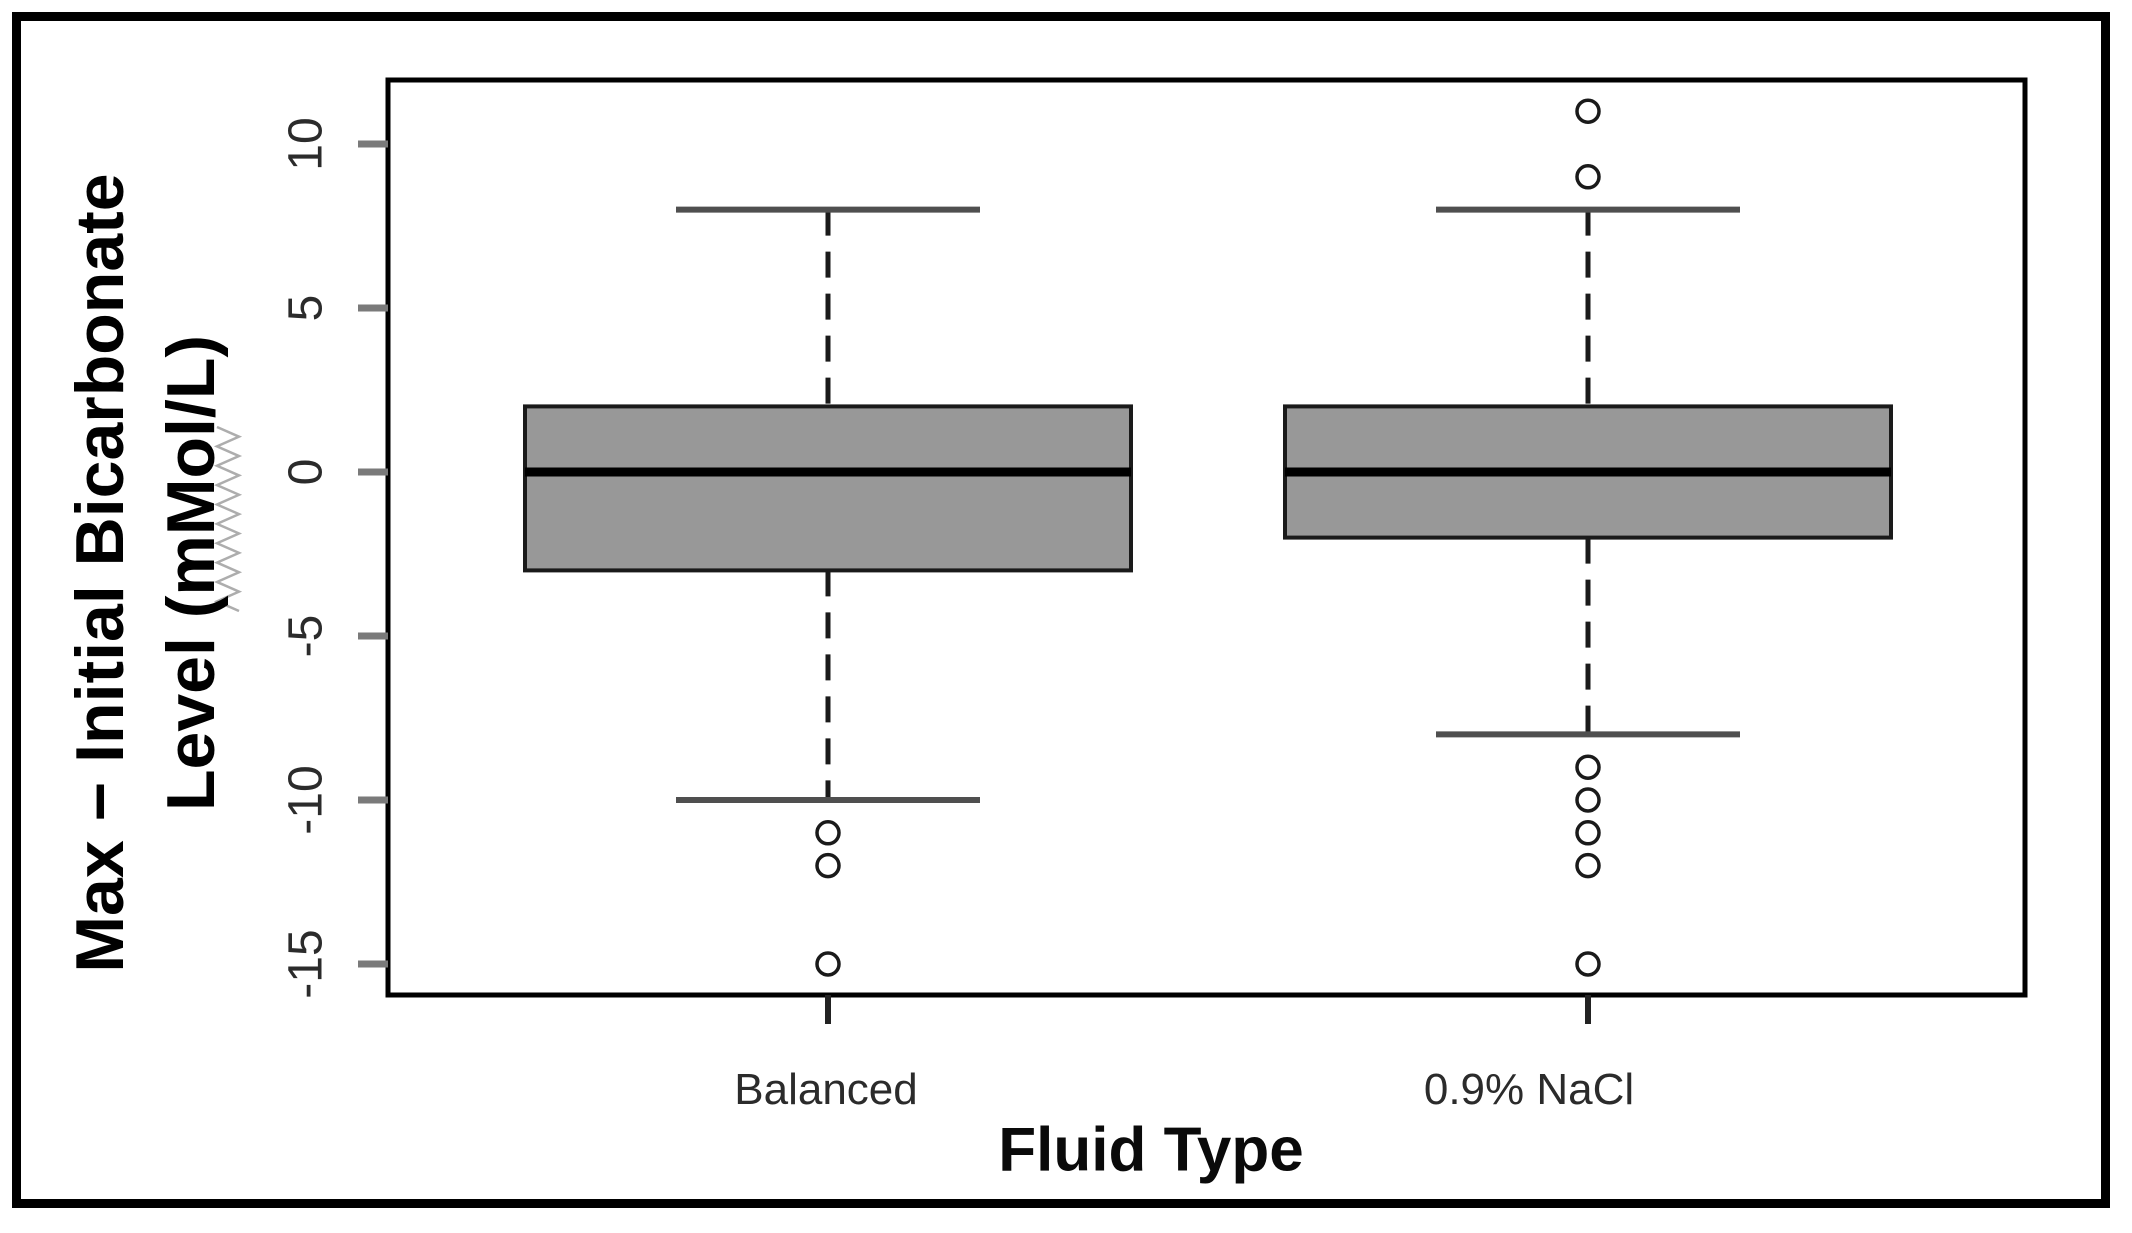 This screenshot has height=1233, width=2132. Describe the element at coordinates (191, 573) in the screenshot. I see `y-axis-title-line2: Level (mMol/L)` at that location.